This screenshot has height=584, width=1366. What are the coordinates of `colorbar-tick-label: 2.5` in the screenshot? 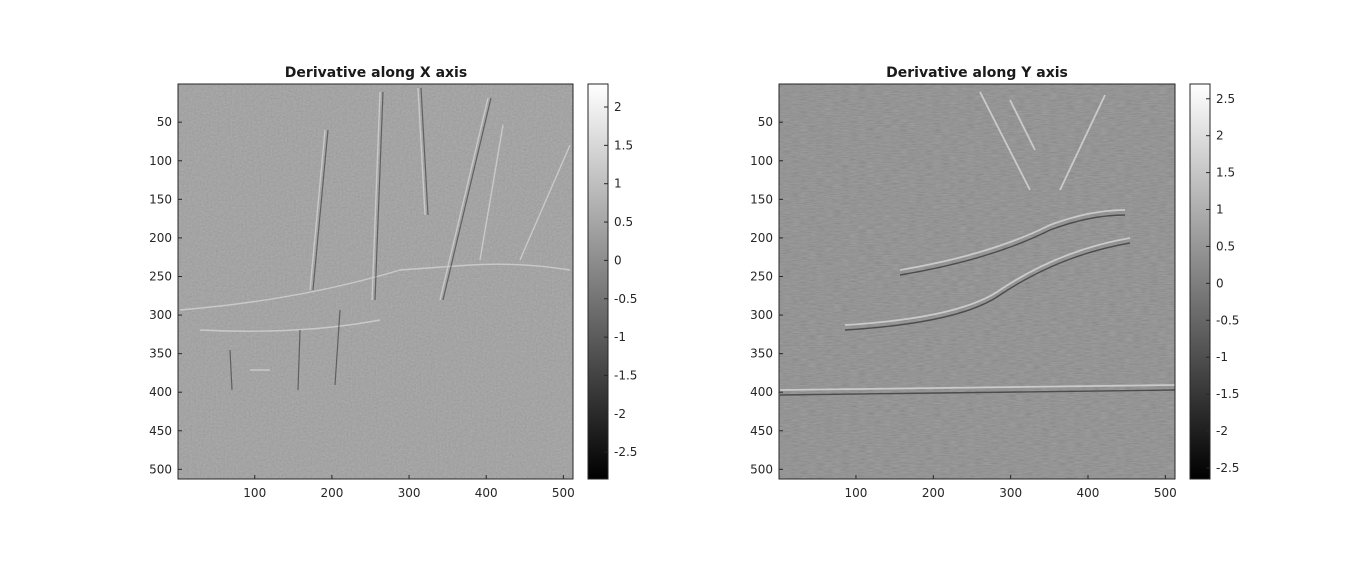 It's located at (1225, 99).